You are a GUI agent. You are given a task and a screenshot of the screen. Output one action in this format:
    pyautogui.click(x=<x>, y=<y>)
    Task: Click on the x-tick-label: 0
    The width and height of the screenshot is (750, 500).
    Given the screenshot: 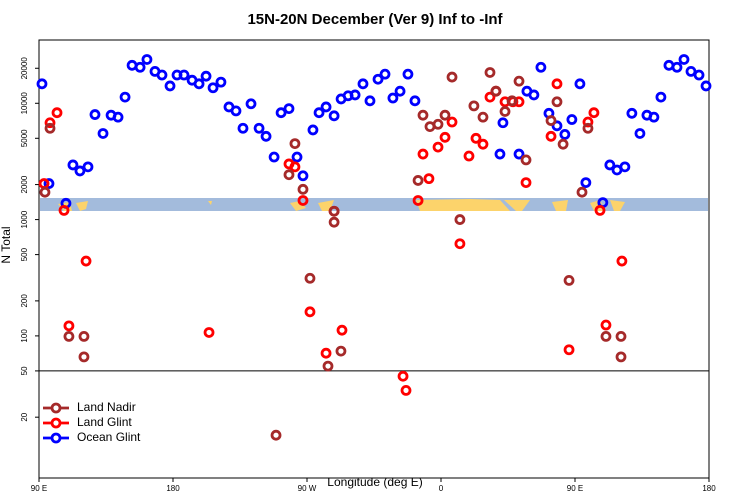 What is the action you would take?
    pyautogui.click(x=441, y=488)
    